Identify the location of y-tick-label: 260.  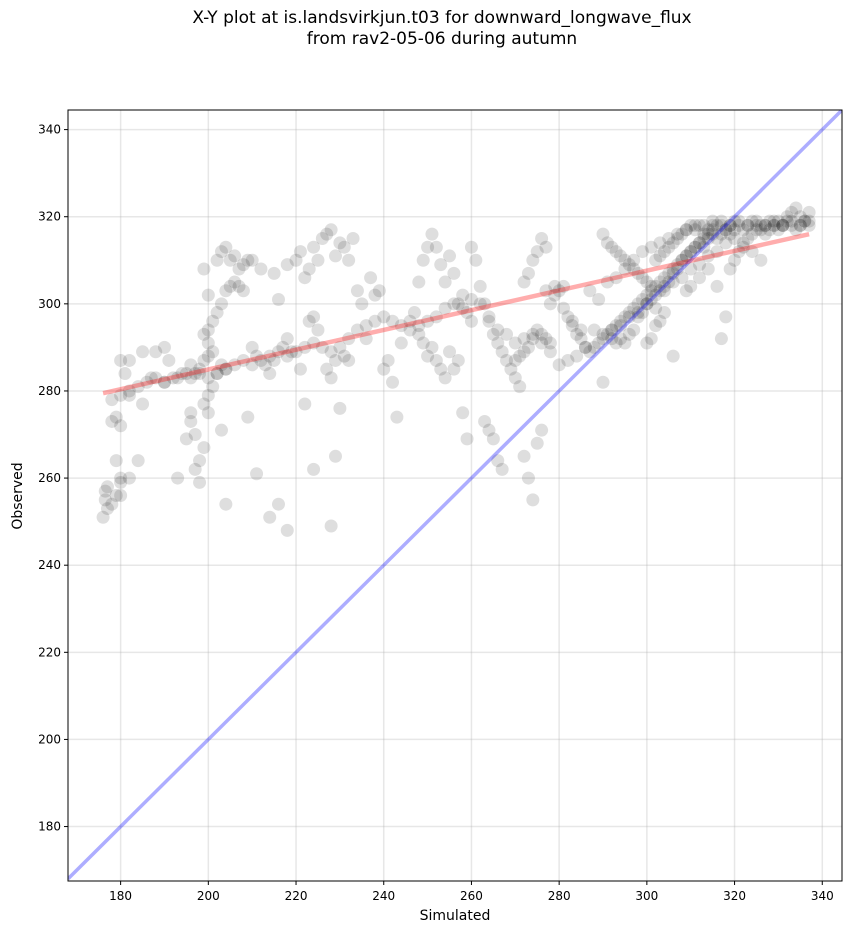
(49, 478).